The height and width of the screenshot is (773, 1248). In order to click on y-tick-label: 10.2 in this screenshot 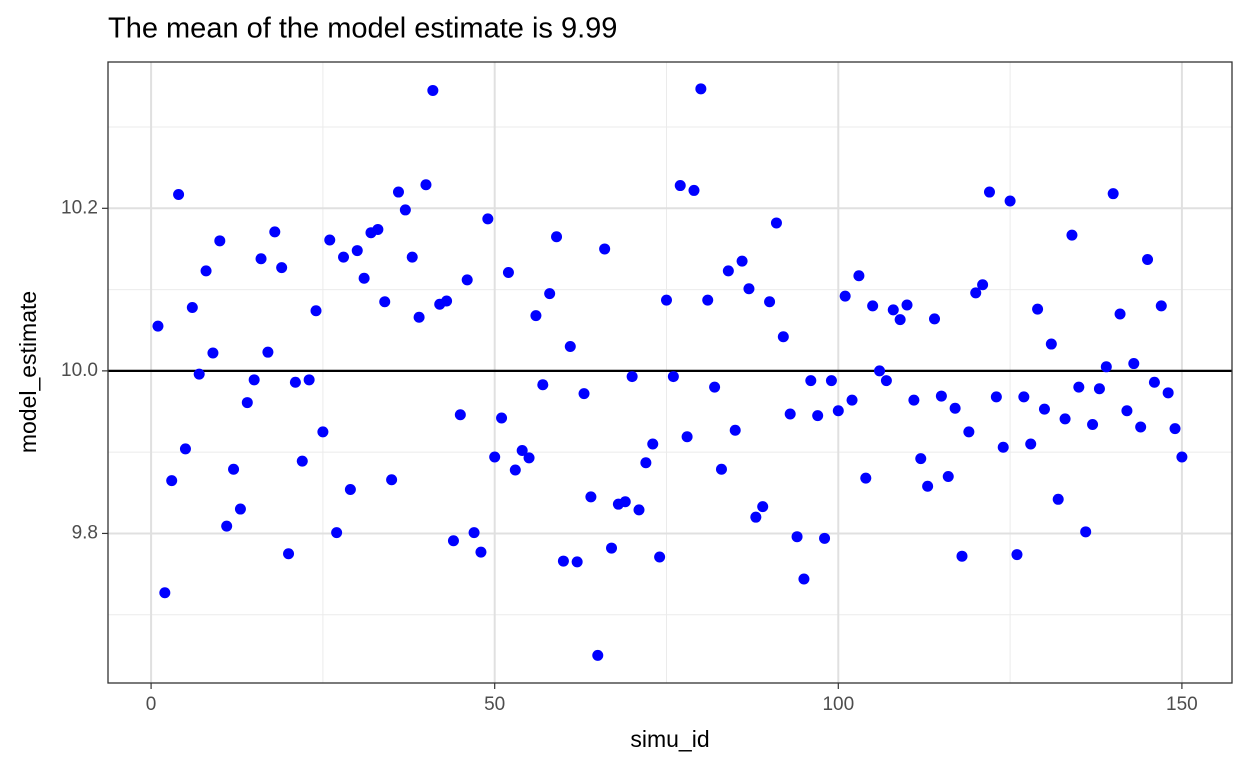, I will do `click(79, 207)`.